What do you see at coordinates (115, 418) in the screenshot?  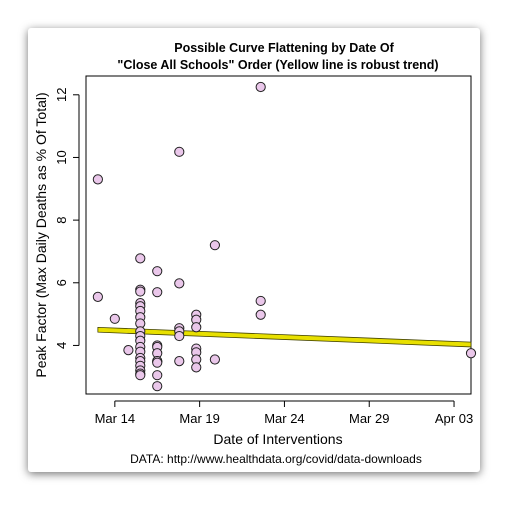 I see `x-tick-label: Mar 14` at bounding box center [115, 418].